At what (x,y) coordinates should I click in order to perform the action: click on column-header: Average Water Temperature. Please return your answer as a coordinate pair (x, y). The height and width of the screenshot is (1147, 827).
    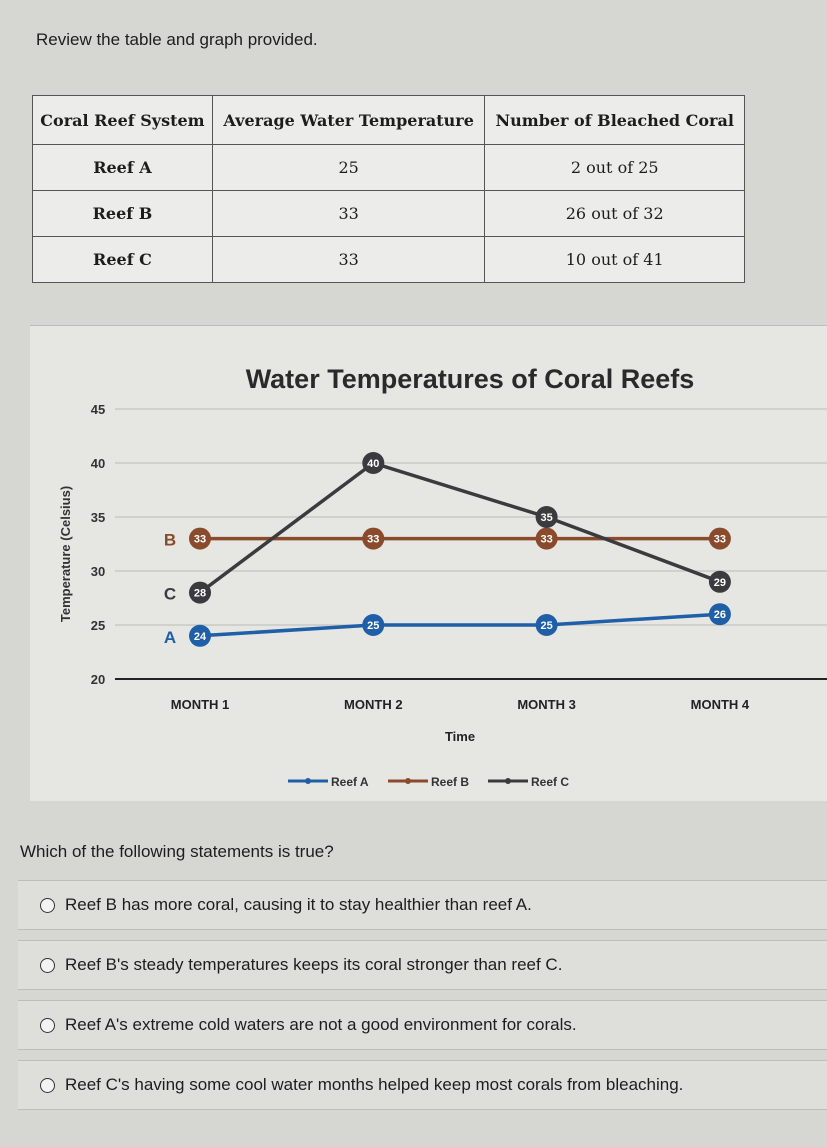
    Looking at the image, I should click on (348, 120).